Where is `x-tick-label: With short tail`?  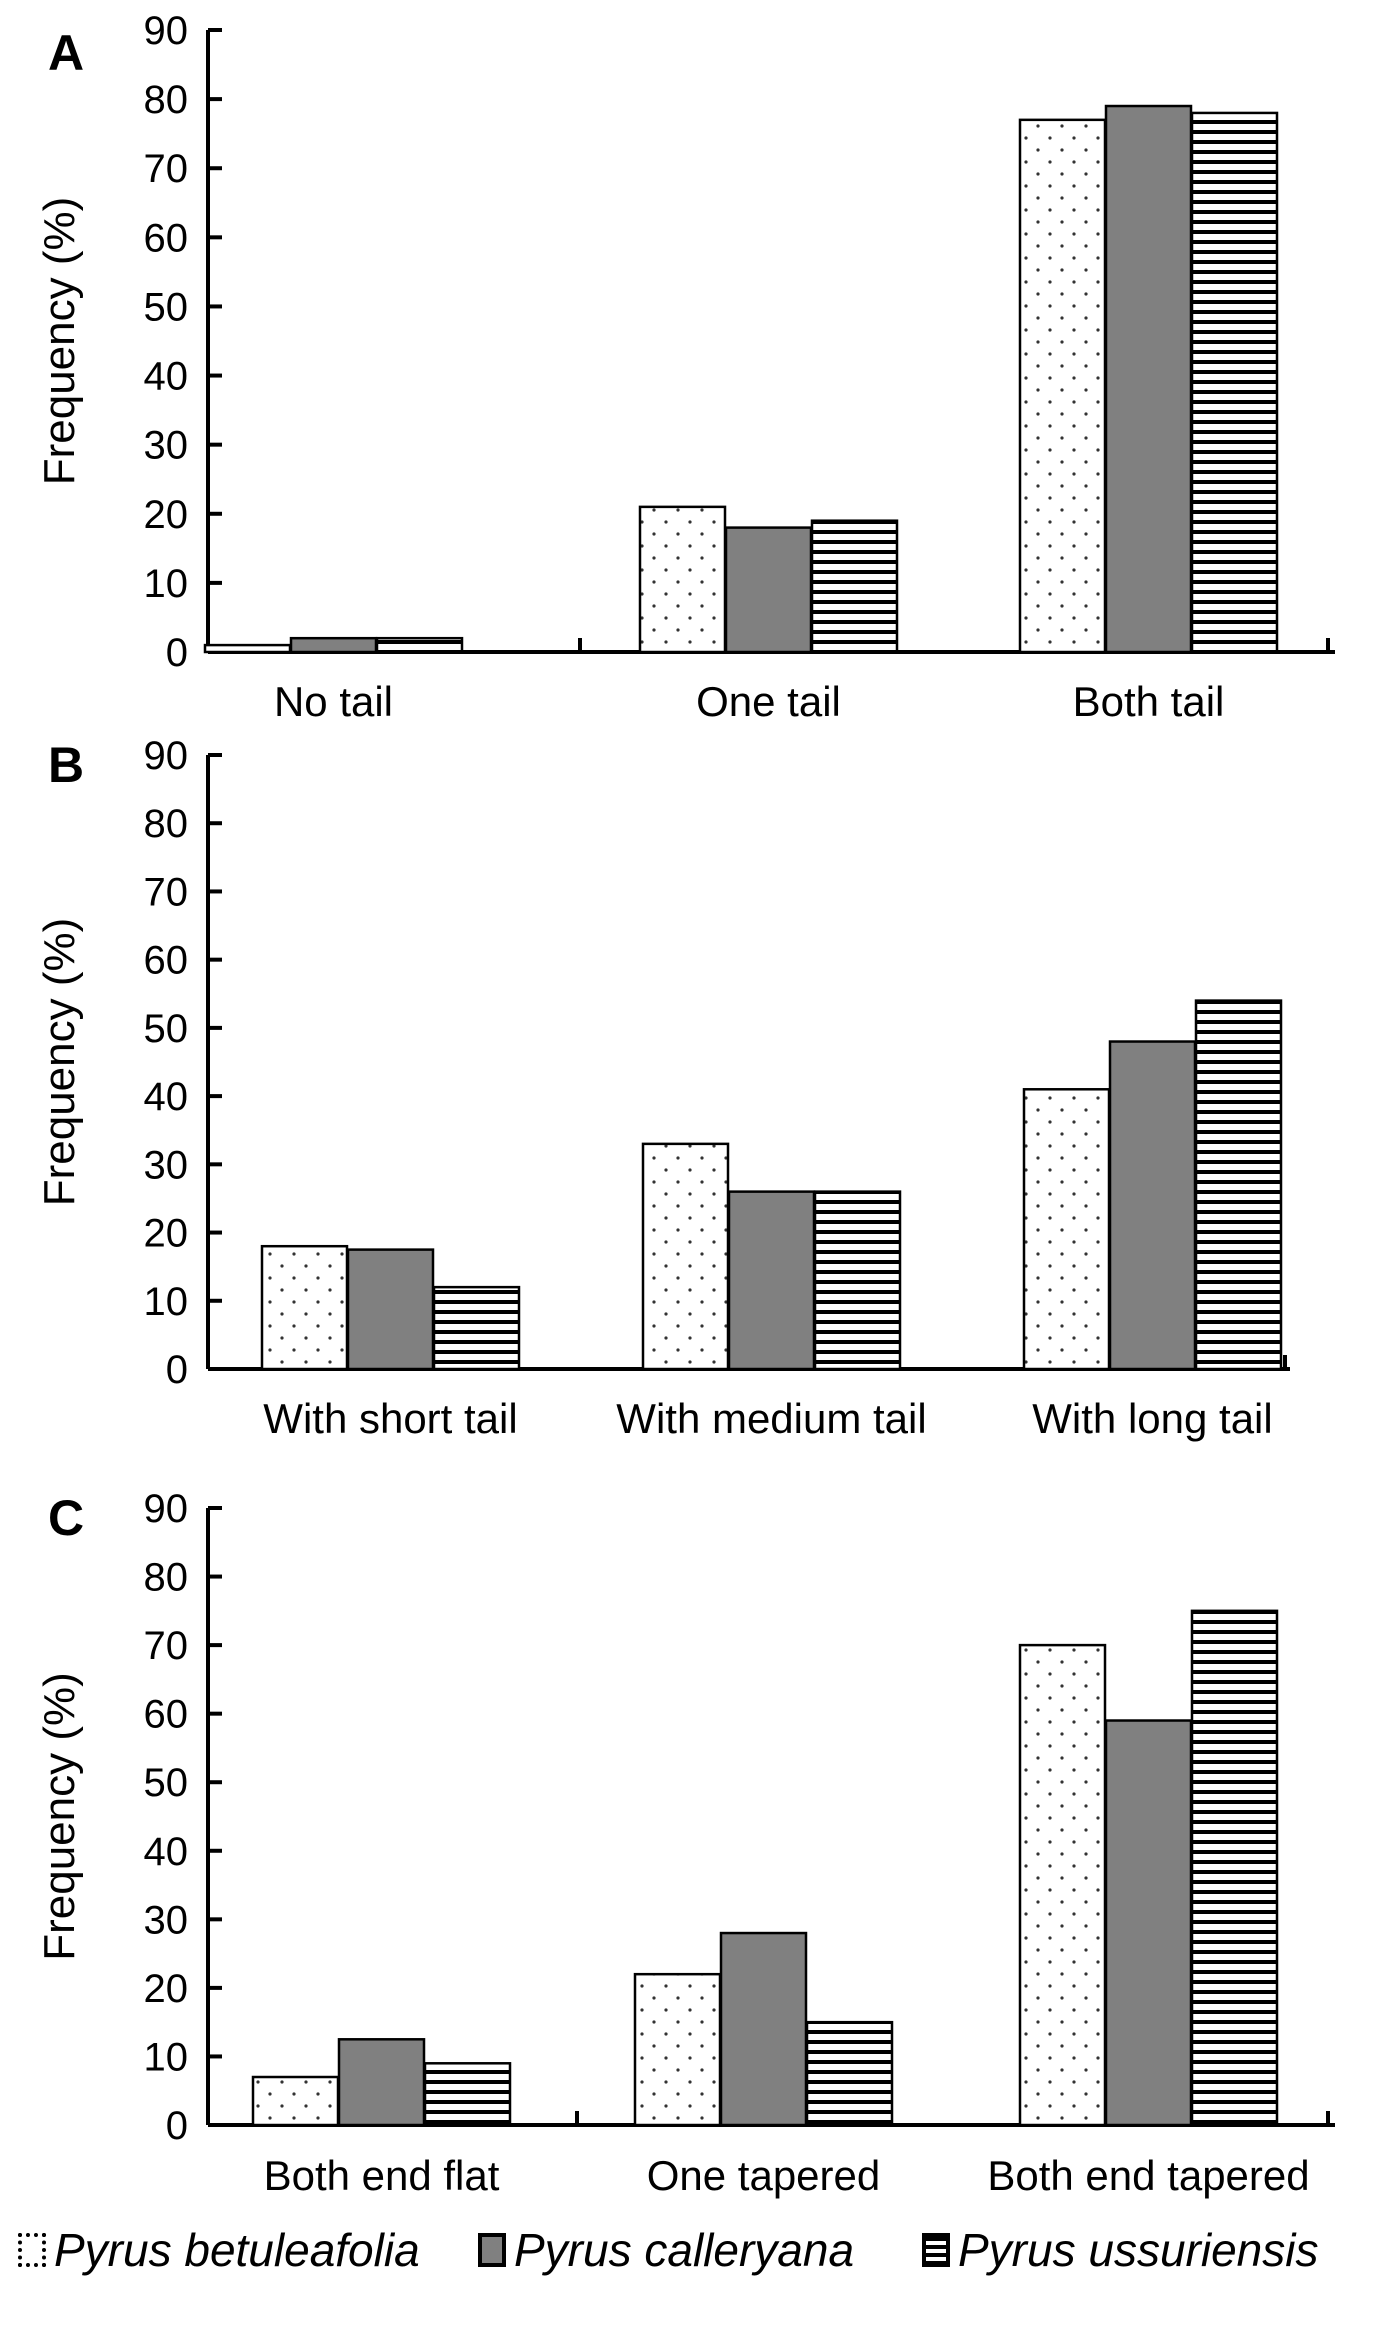 x-tick-label: With short tail is located at coordinates (390, 1418).